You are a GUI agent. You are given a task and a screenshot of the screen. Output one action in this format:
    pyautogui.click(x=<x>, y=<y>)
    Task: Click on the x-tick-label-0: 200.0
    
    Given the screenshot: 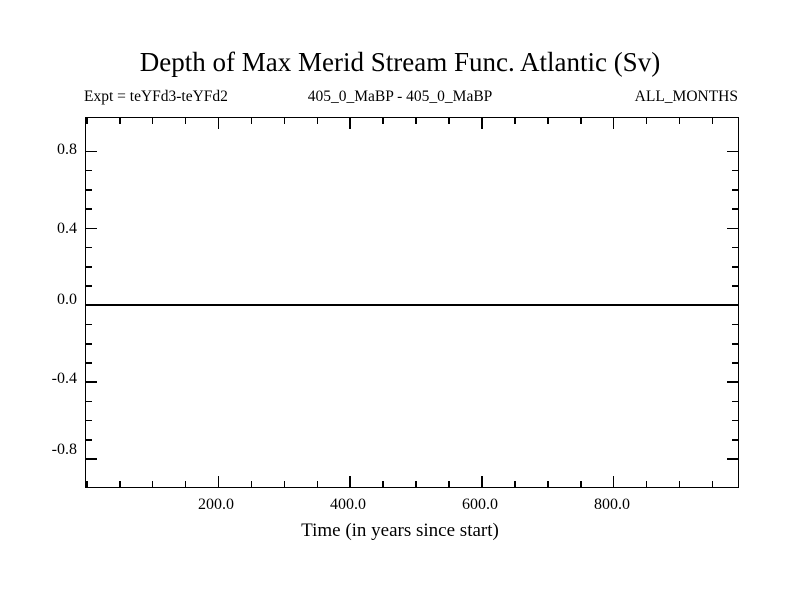 What is the action you would take?
    pyautogui.click(x=216, y=504)
    